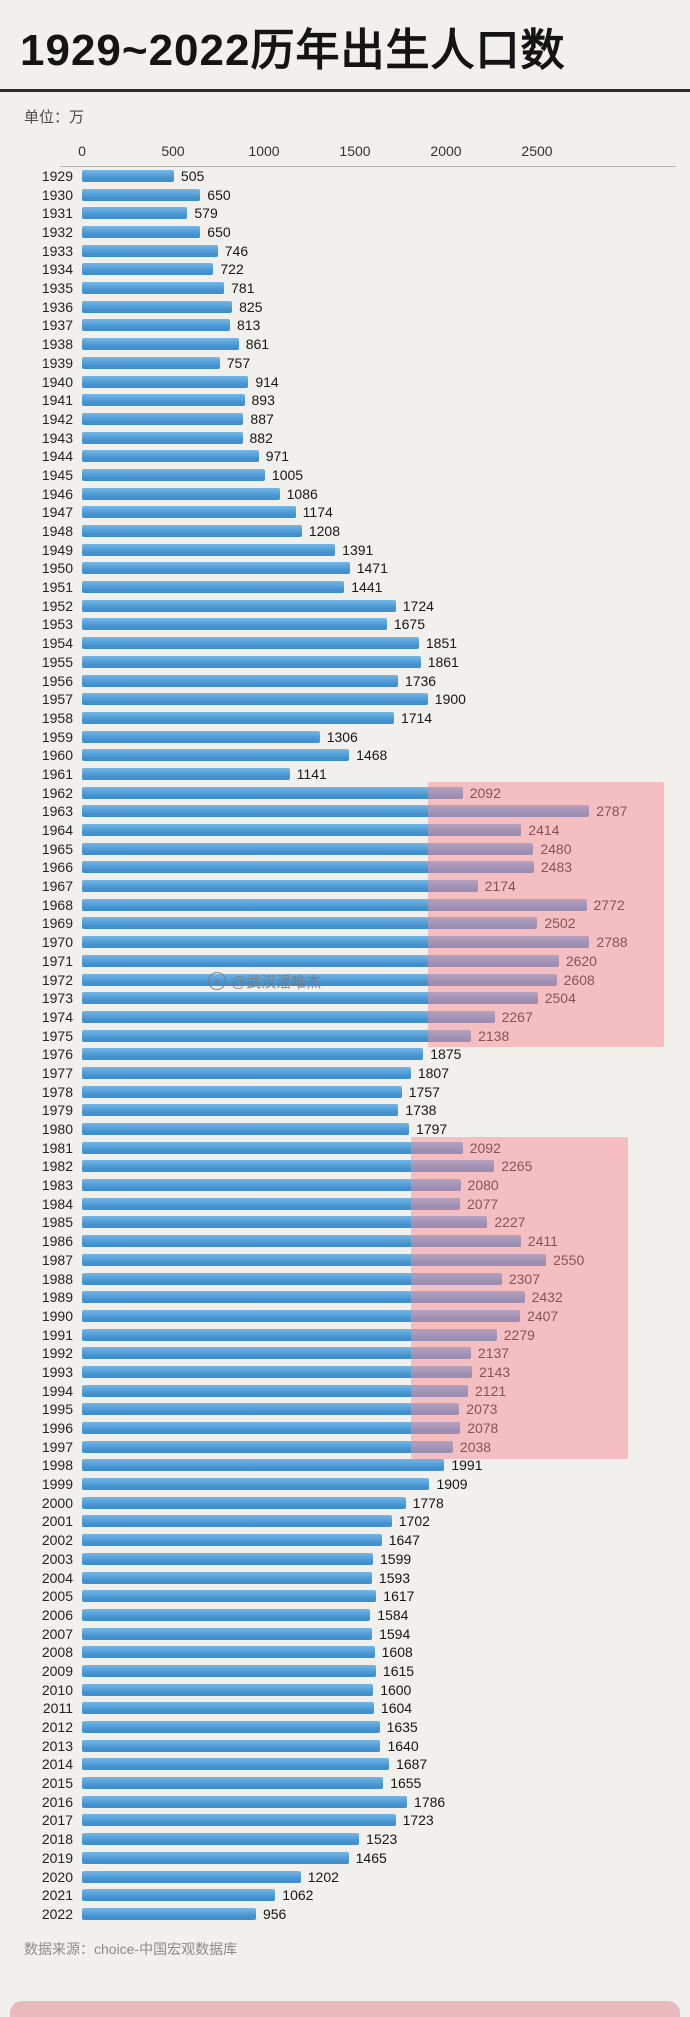  What do you see at coordinates (386, 848) in the screenshot?
I see `bar-track: 2480` at bounding box center [386, 848].